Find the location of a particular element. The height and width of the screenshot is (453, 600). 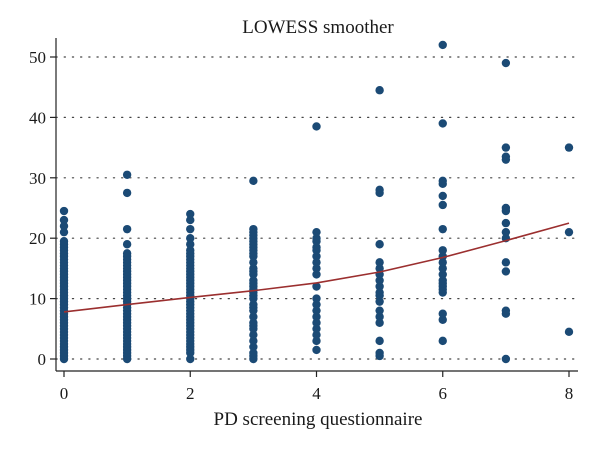

y-tick-label: 30 is located at coordinates (37, 178).